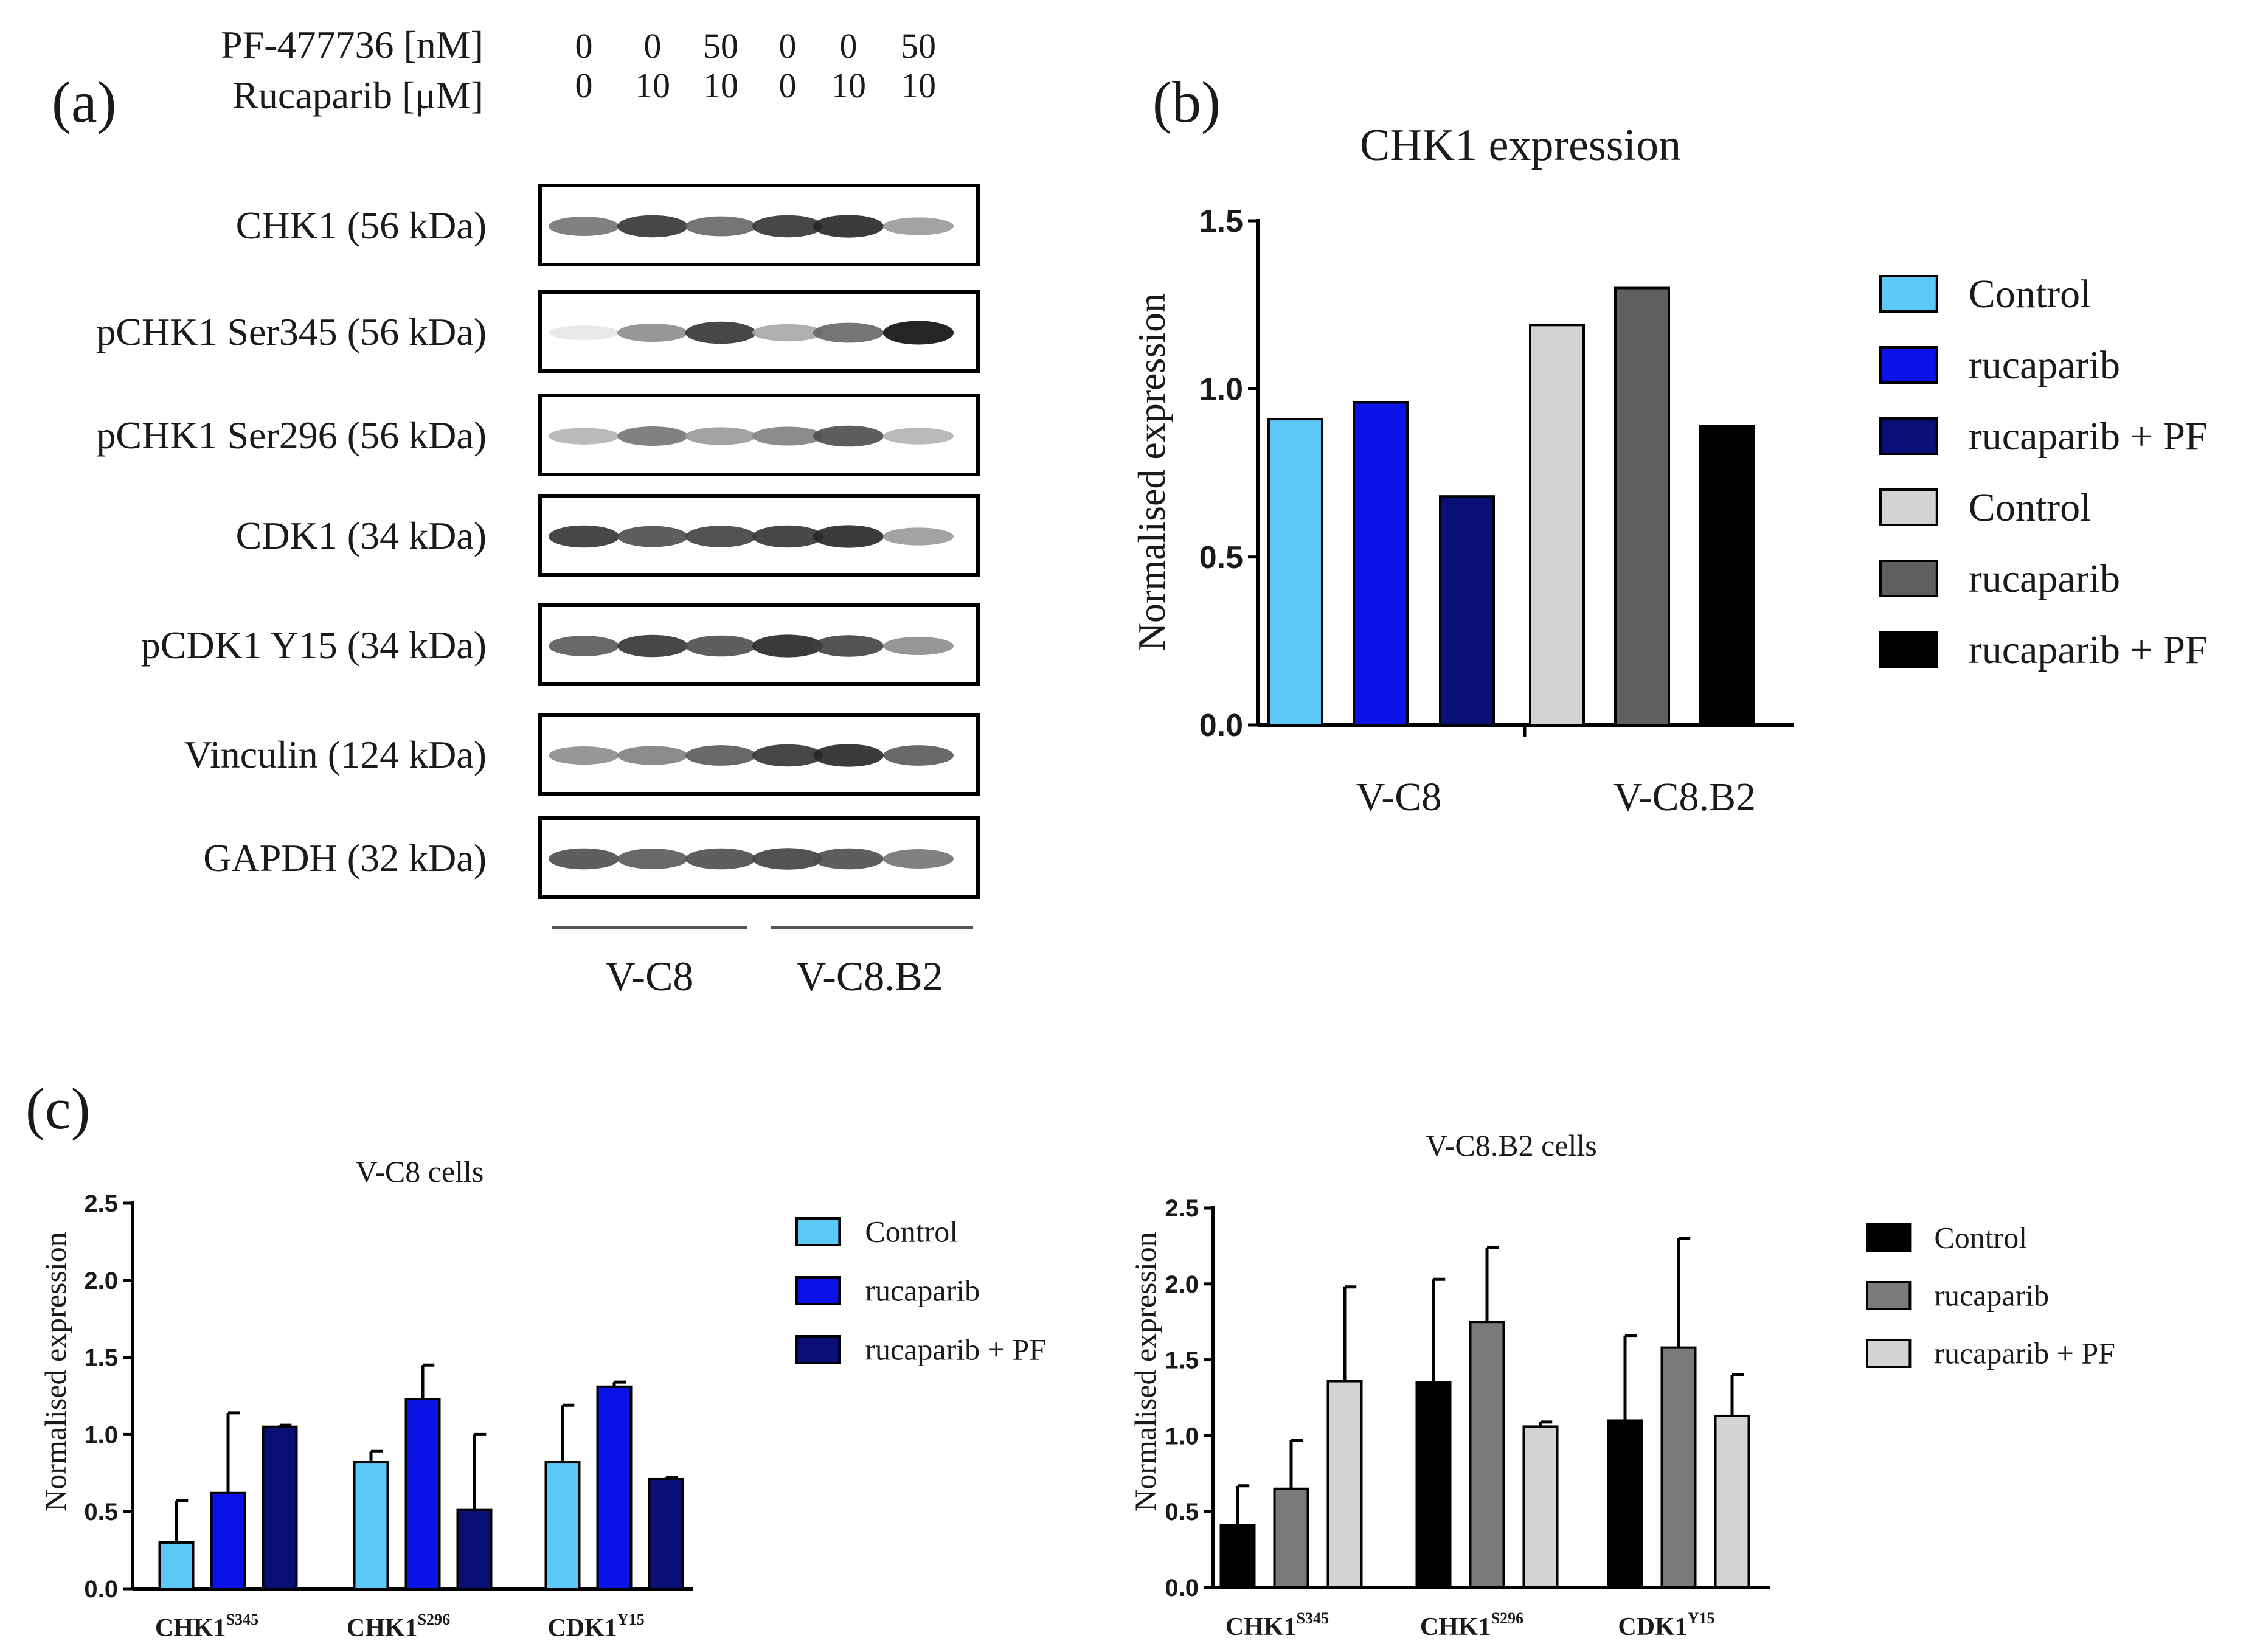 The image size is (2246, 1652). I want to click on chart-c1-legend: Control rucaparib rucaparib + PF, so click(921, 1291).